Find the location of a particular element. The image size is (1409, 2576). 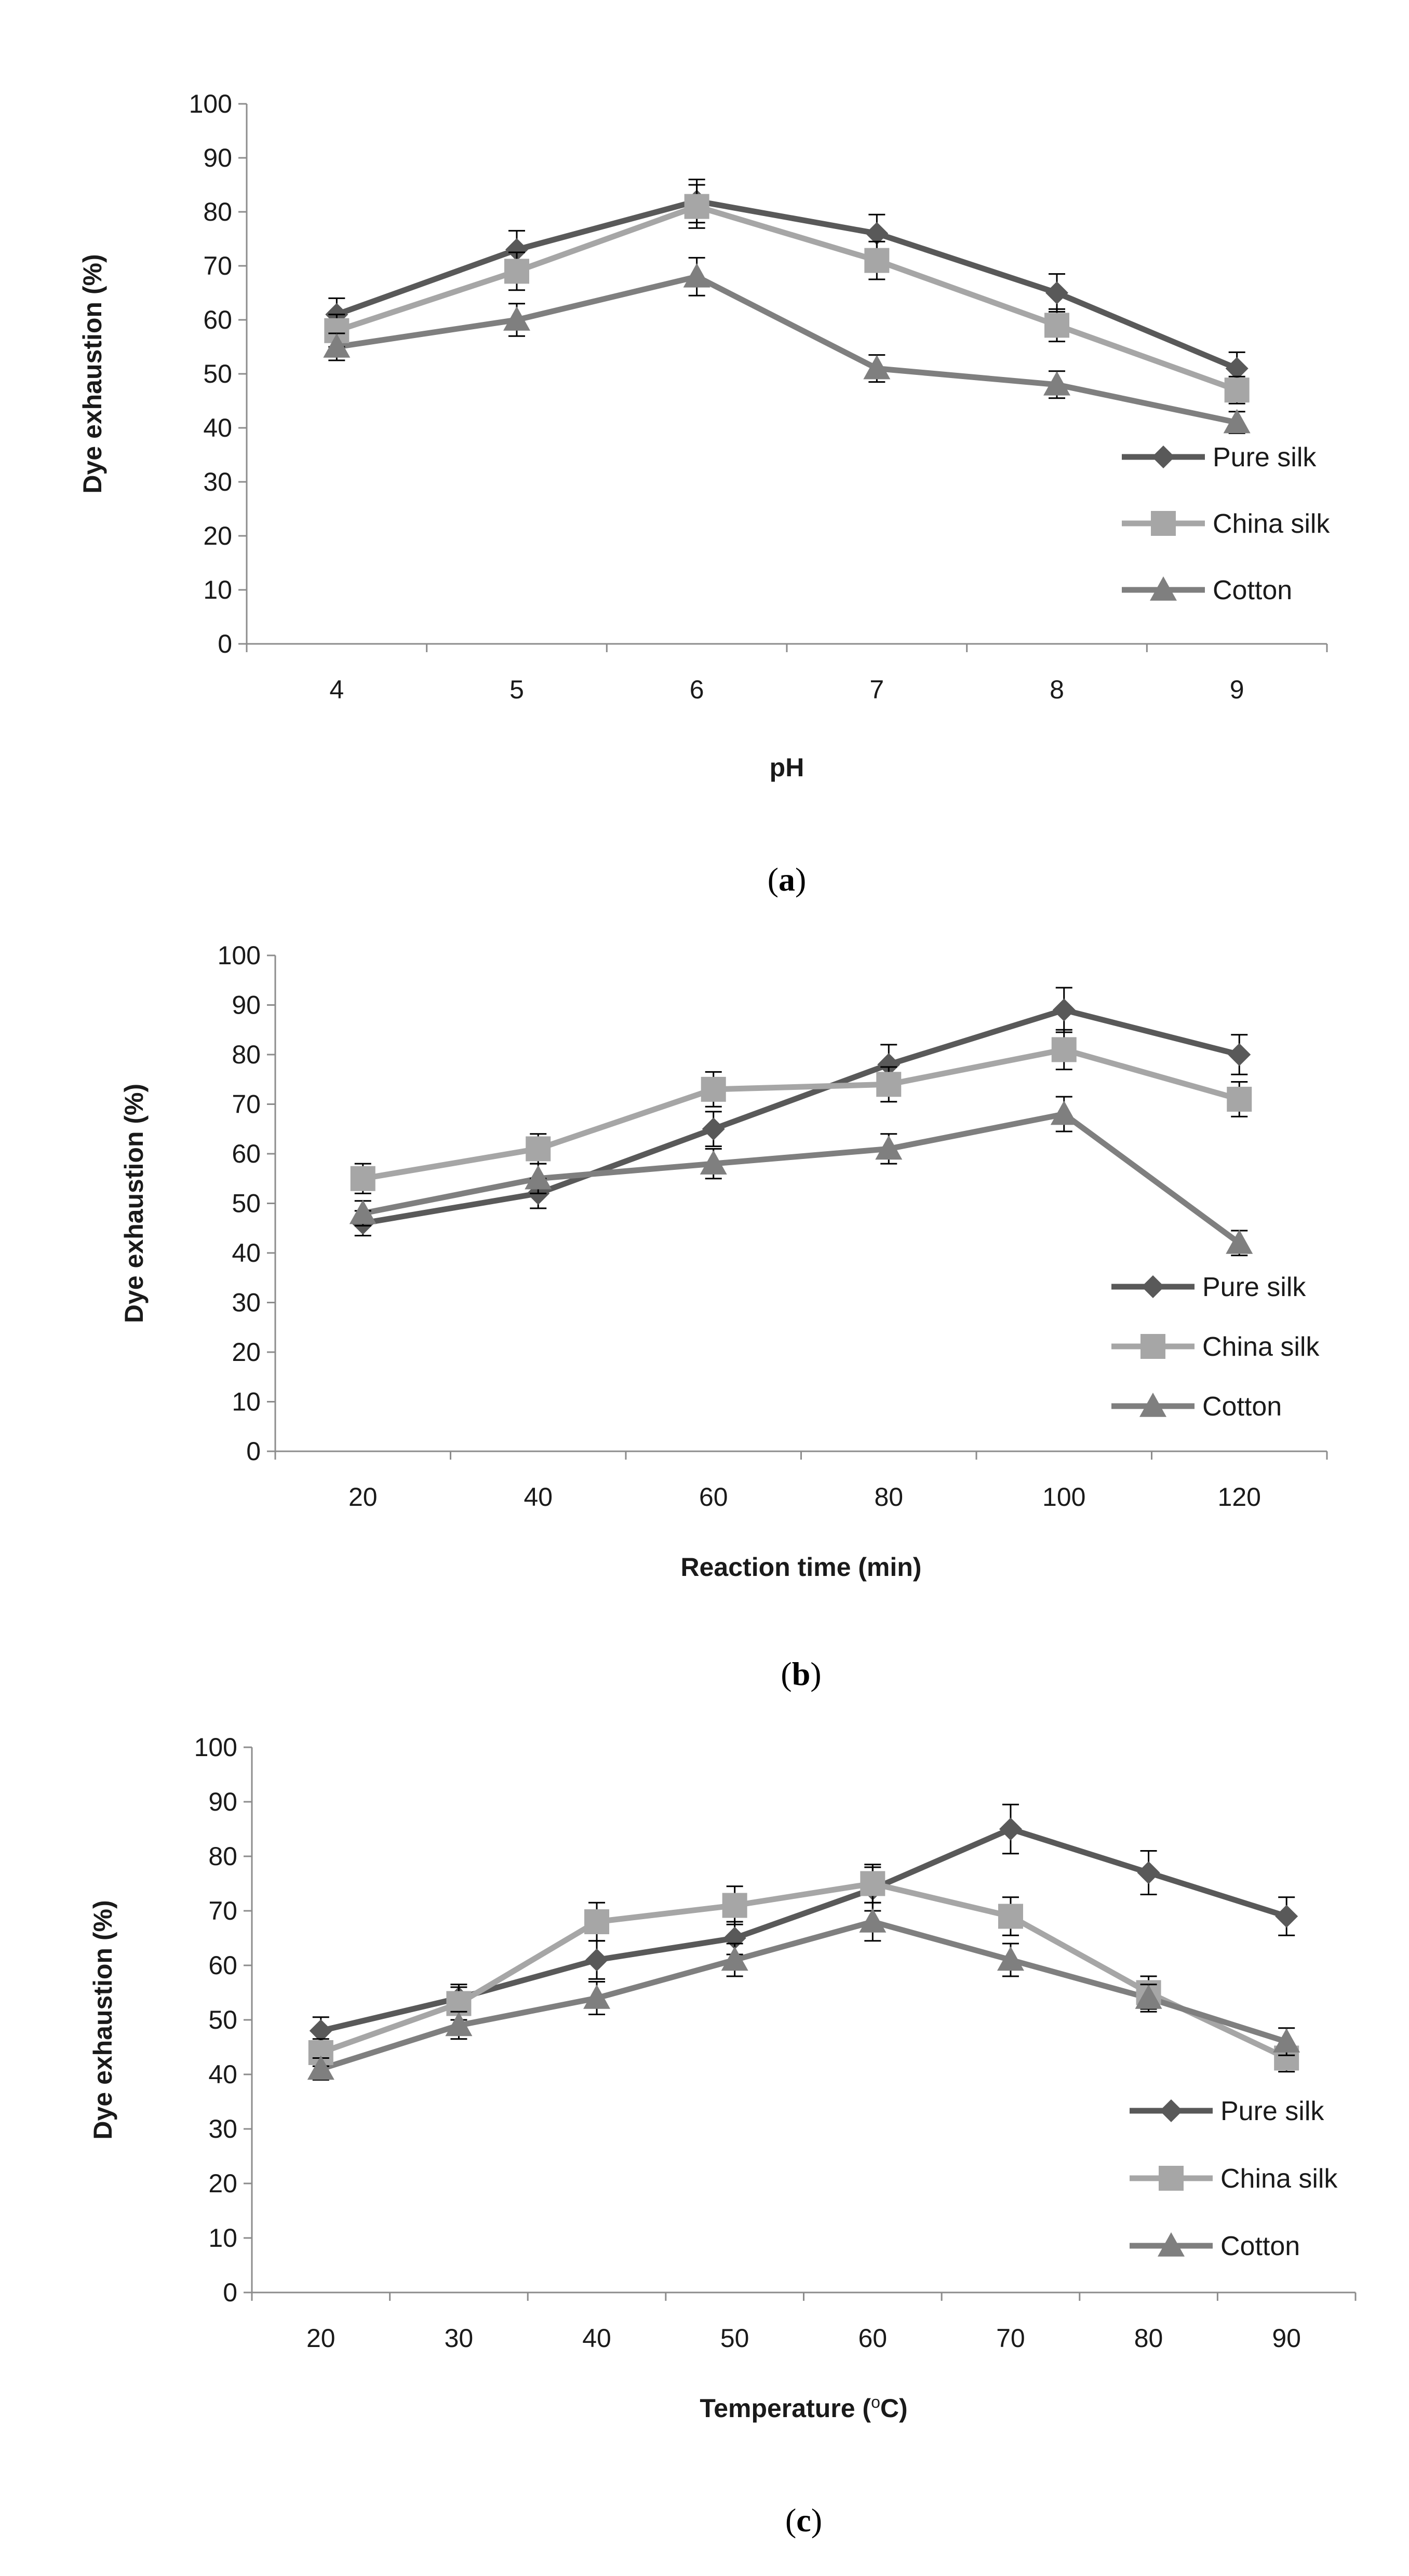

x-tick-label: 120 is located at coordinates (1240, 1497).